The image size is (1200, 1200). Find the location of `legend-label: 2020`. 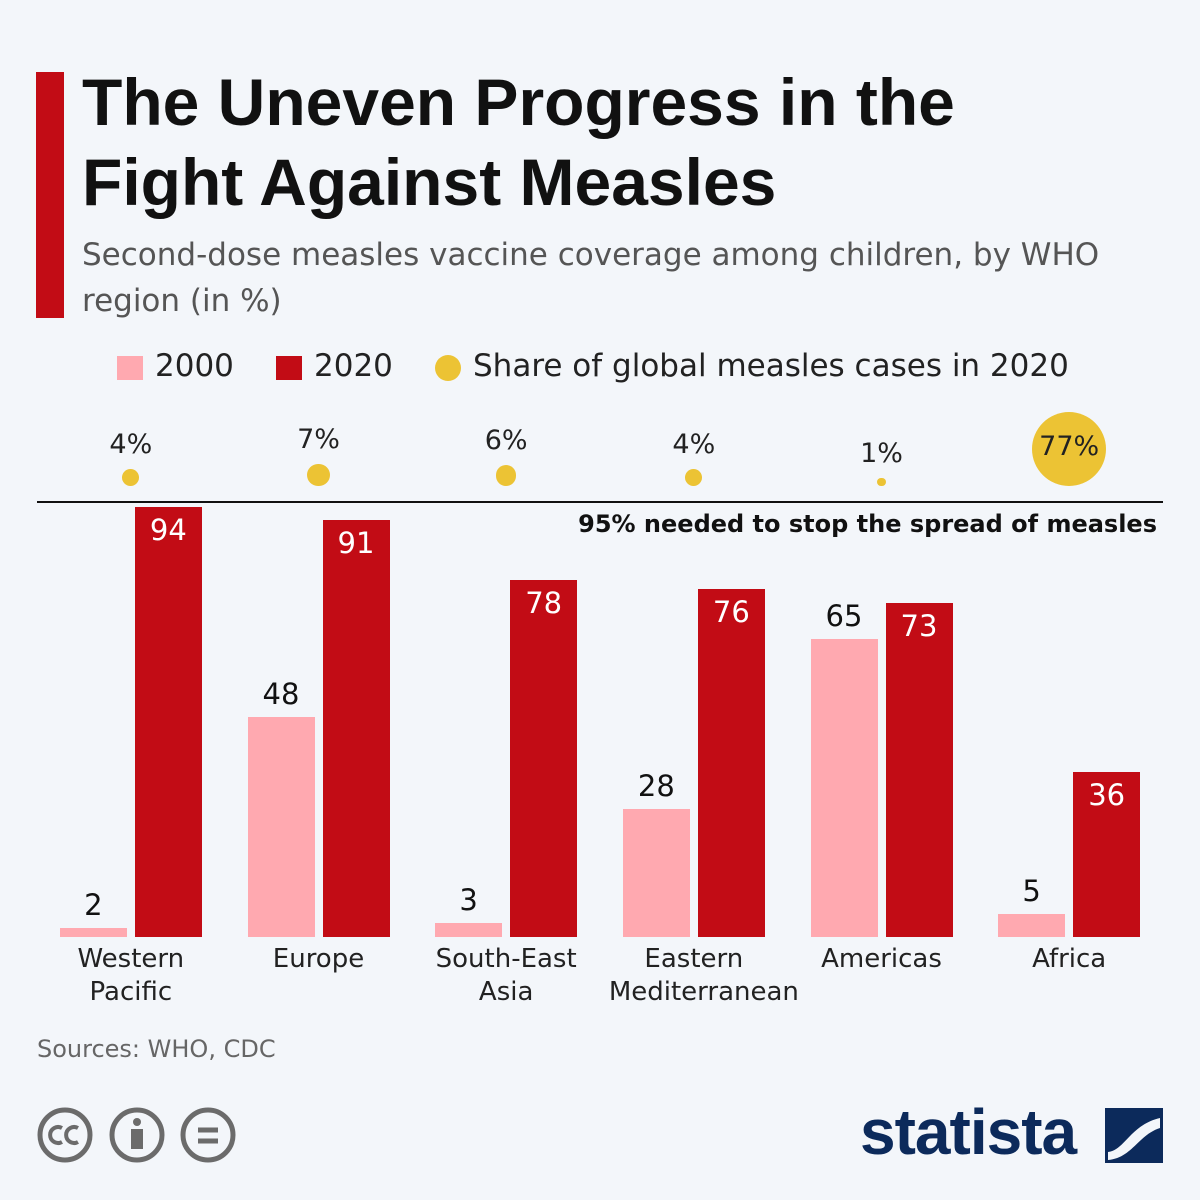

legend-label: 2020 is located at coordinates (353, 366).